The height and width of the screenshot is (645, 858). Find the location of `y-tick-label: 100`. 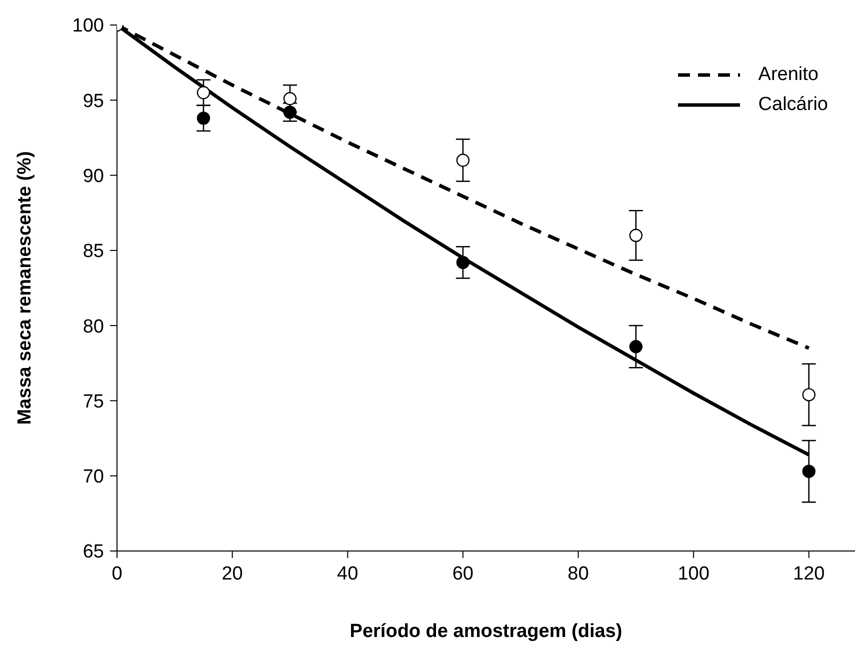

y-tick-label: 100 is located at coordinates (88, 26).